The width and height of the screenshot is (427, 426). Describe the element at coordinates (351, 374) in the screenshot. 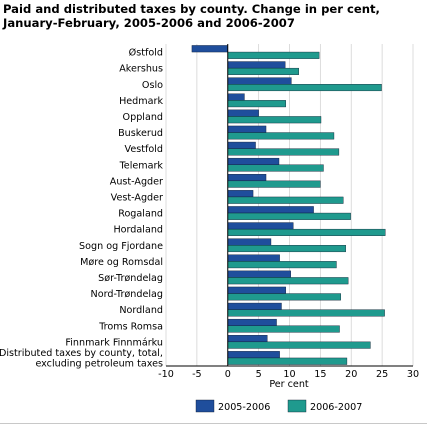

I see `x-tick-label: 20` at that location.